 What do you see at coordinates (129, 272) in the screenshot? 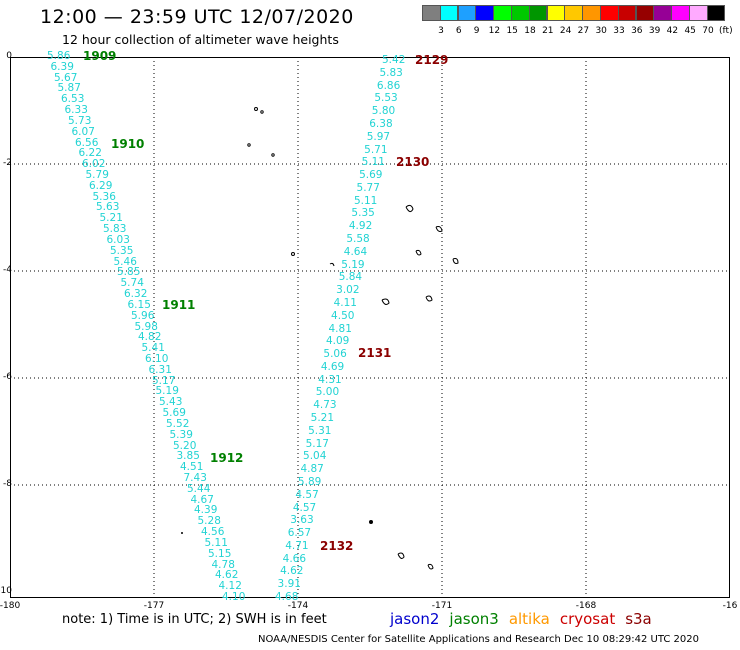
I see `swh-value: 5.85` at bounding box center [129, 272].